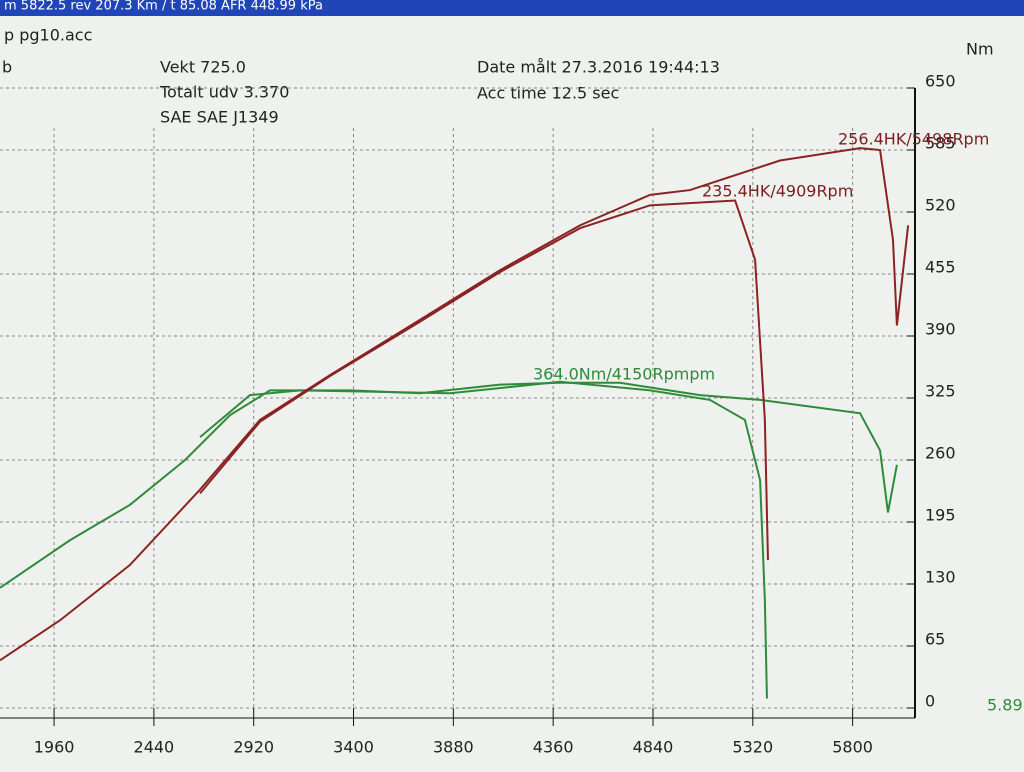 The width and height of the screenshot is (1024, 772). Describe the element at coordinates (913, 139) in the screenshot. I see `annotation: 256.4HK/5498Rpm` at that location.